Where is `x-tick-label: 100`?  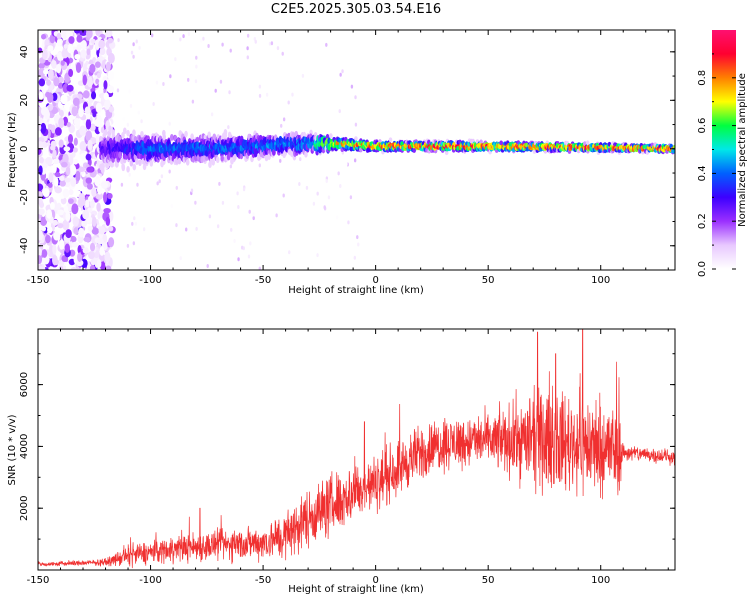
x-tick-label: 100 is located at coordinates (600, 280).